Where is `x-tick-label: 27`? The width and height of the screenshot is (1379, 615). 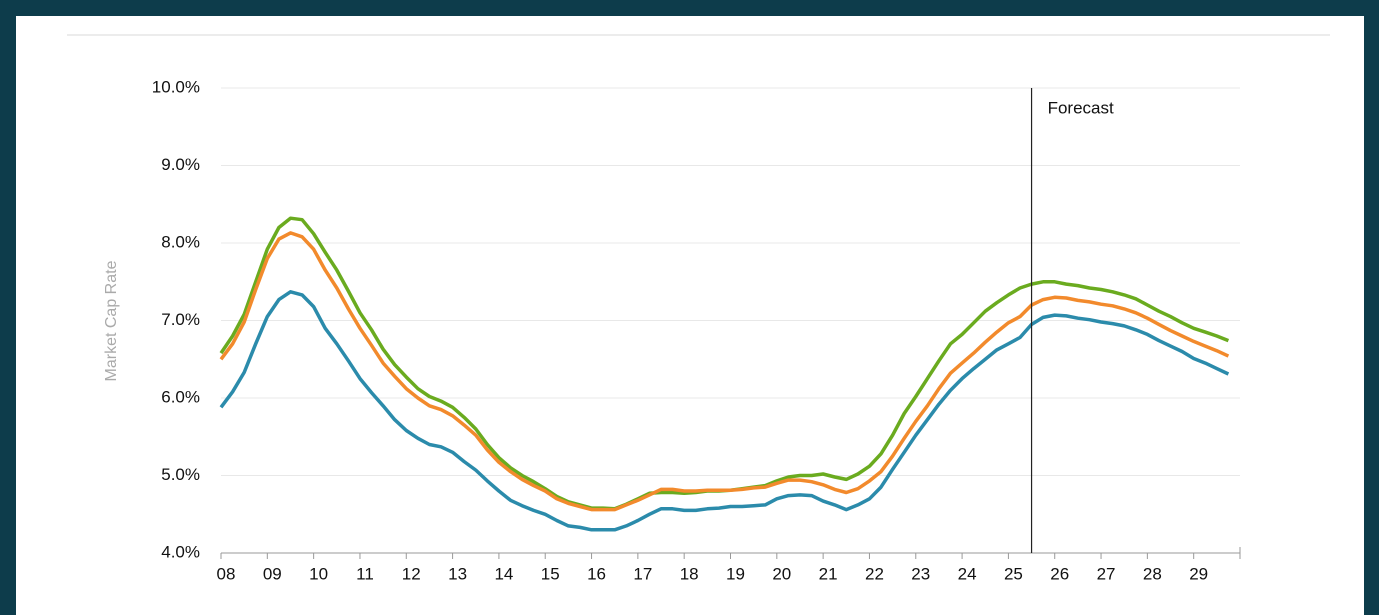
x-tick-label: 27 is located at coordinates (1106, 573).